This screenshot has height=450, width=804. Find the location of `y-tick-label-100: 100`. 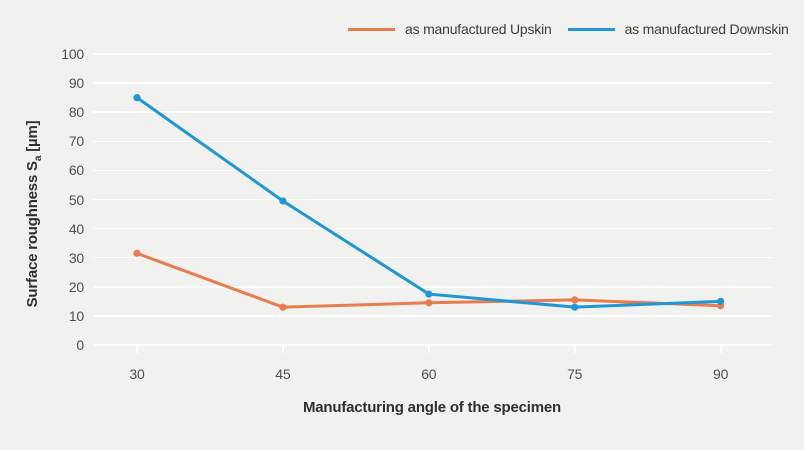

y-tick-label-100: 100 is located at coordinates (72, 54).